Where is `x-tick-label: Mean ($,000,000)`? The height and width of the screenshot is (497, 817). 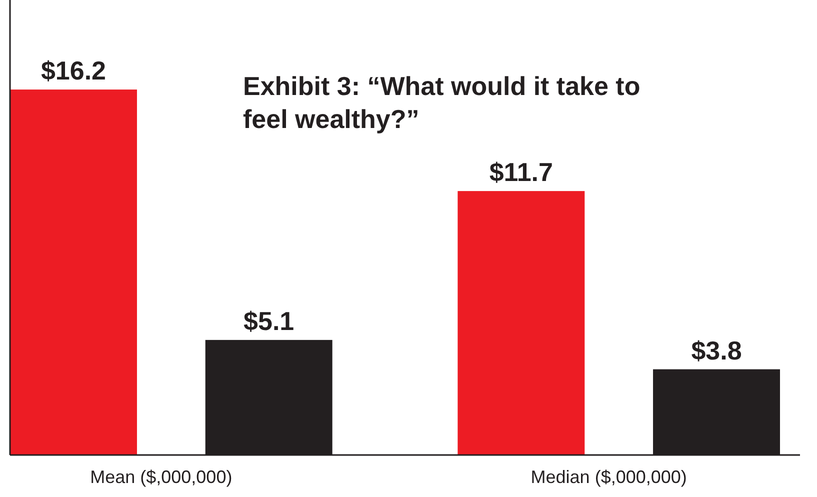
x-tick-label: Mean ($,000,000) is located at coordinates (161, 477).